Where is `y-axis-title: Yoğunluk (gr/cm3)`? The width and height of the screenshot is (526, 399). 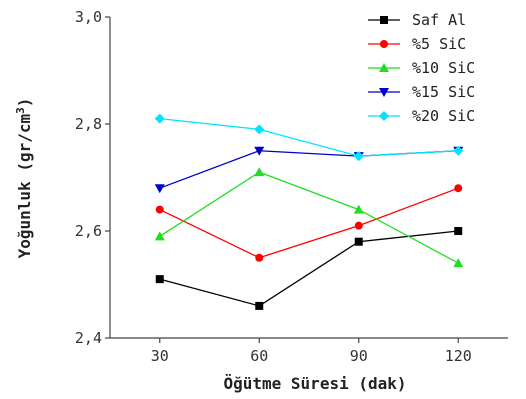
y-axis-title: Yoğunluk (gr/cm3) is located at coordinates (24, 178).